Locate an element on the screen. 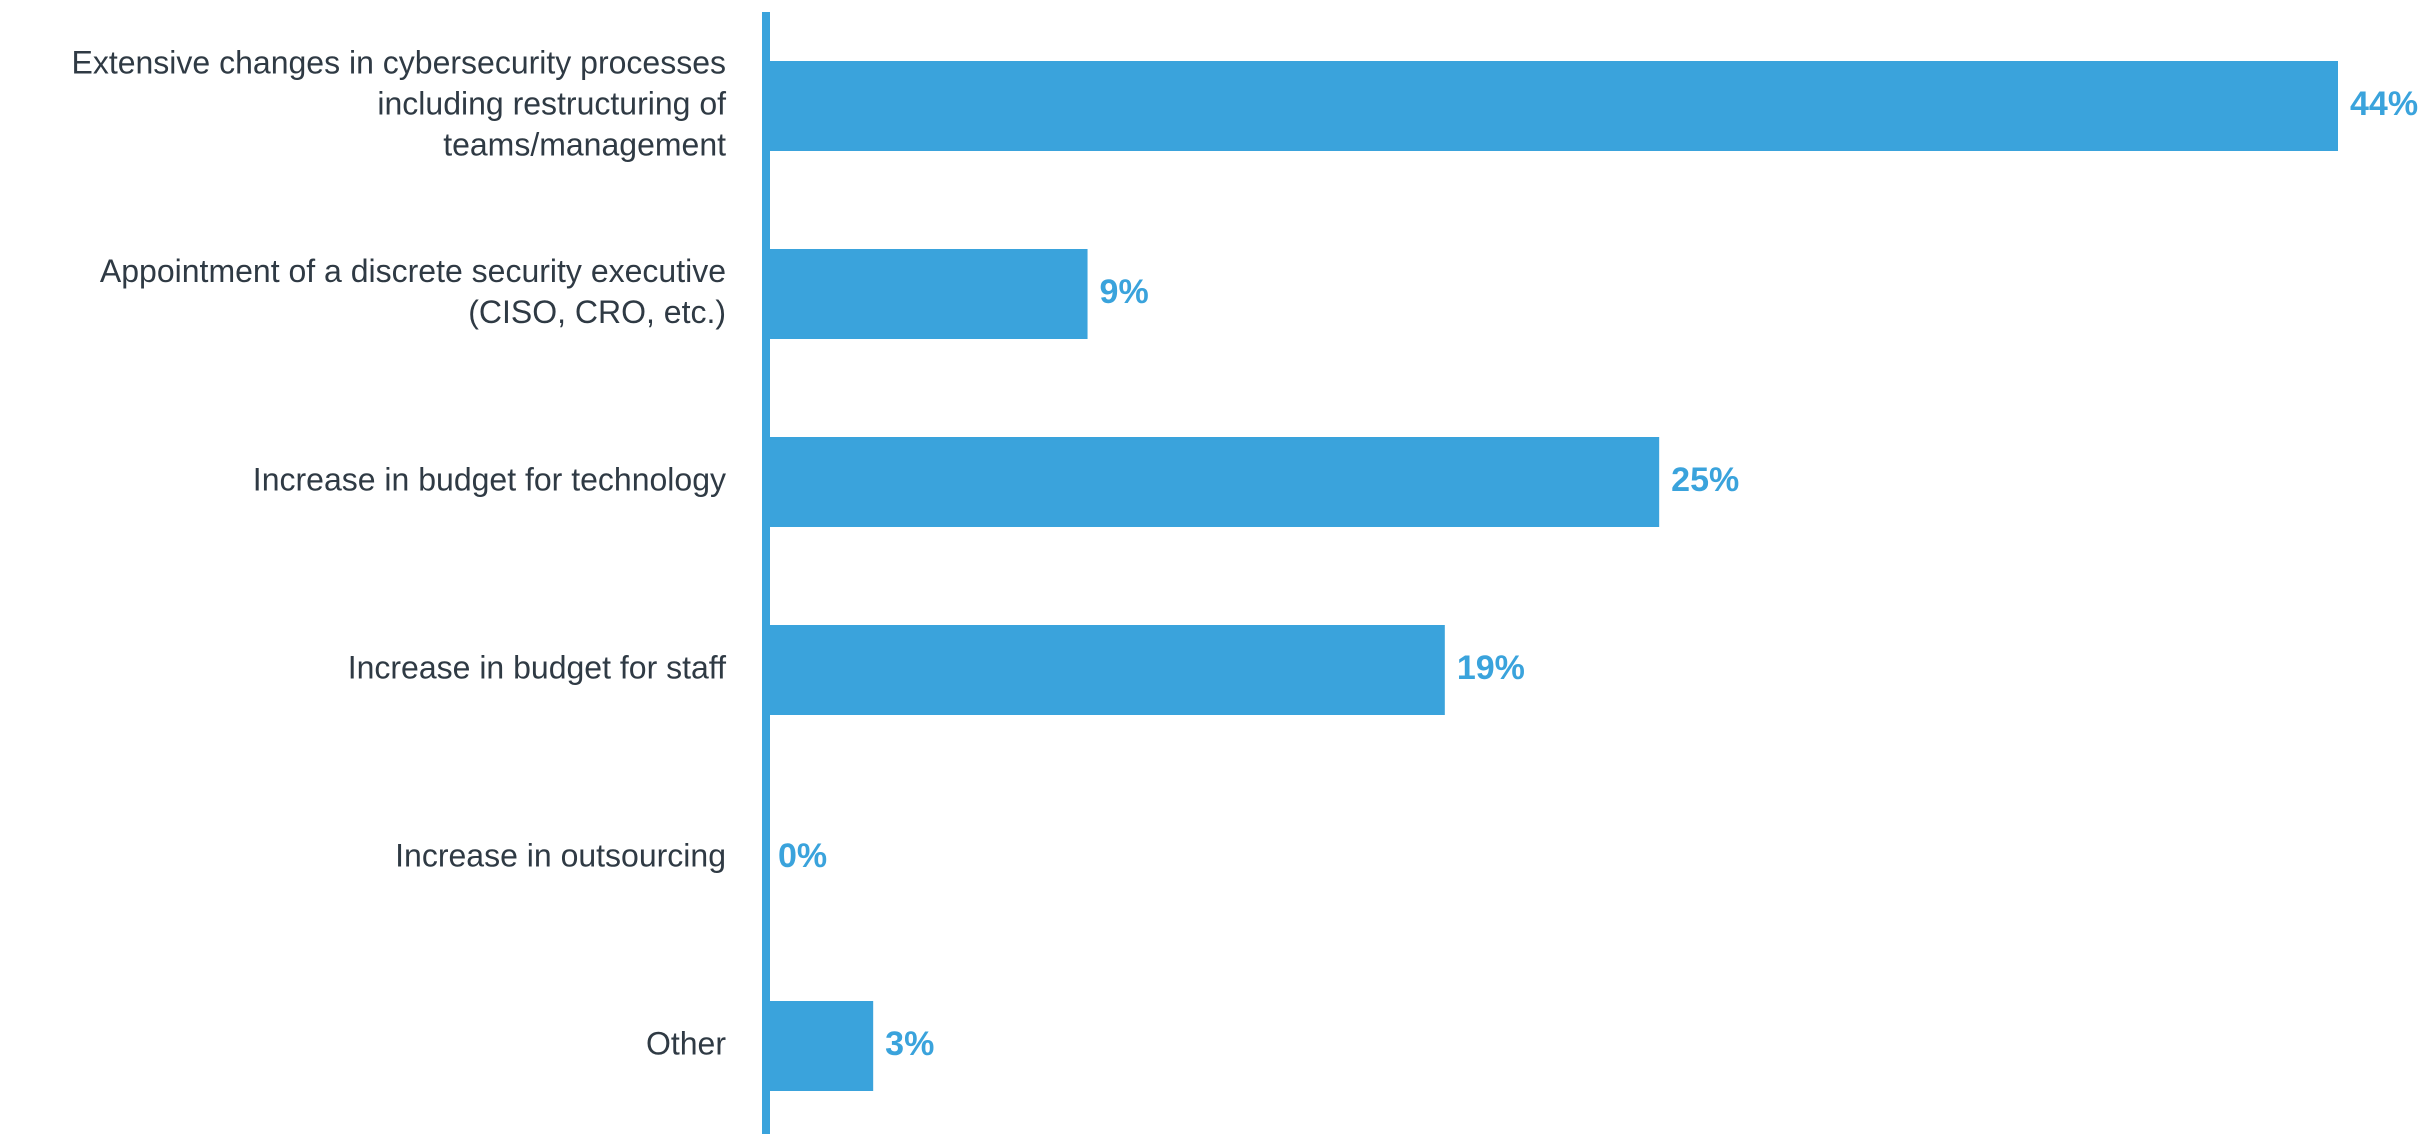  value-label-3: 19% is located at coordinates (1491, 668).